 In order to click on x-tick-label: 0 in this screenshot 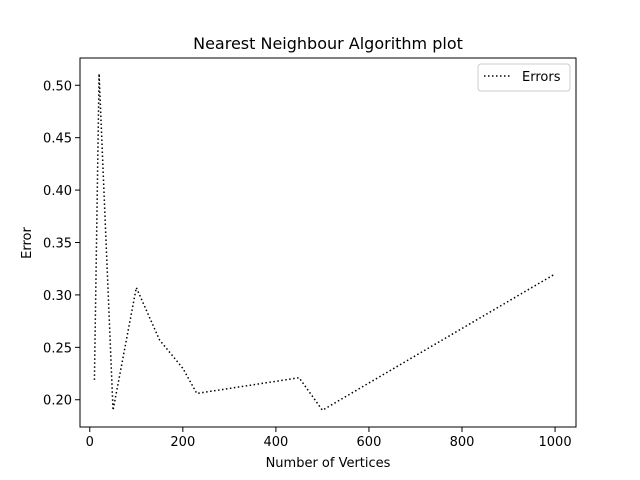, I will do `click(90, 442)`.